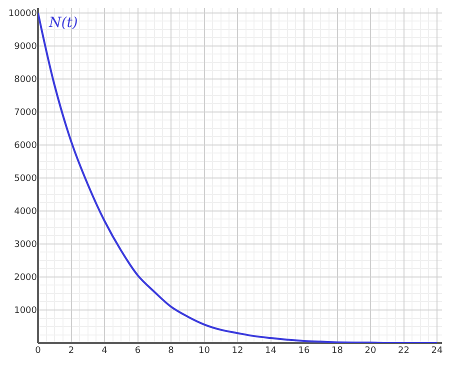 This screenshot has width=450, height=365. I want to click on y-tick-label: 4000, so click(26, 212).